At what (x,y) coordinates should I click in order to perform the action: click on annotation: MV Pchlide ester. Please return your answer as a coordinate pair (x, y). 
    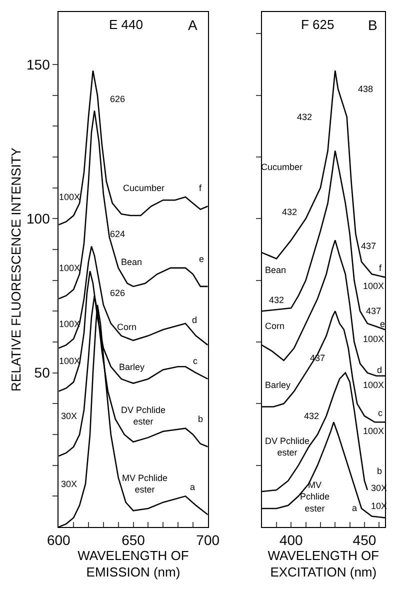
    Looking at the image, I should click on (145, 484).